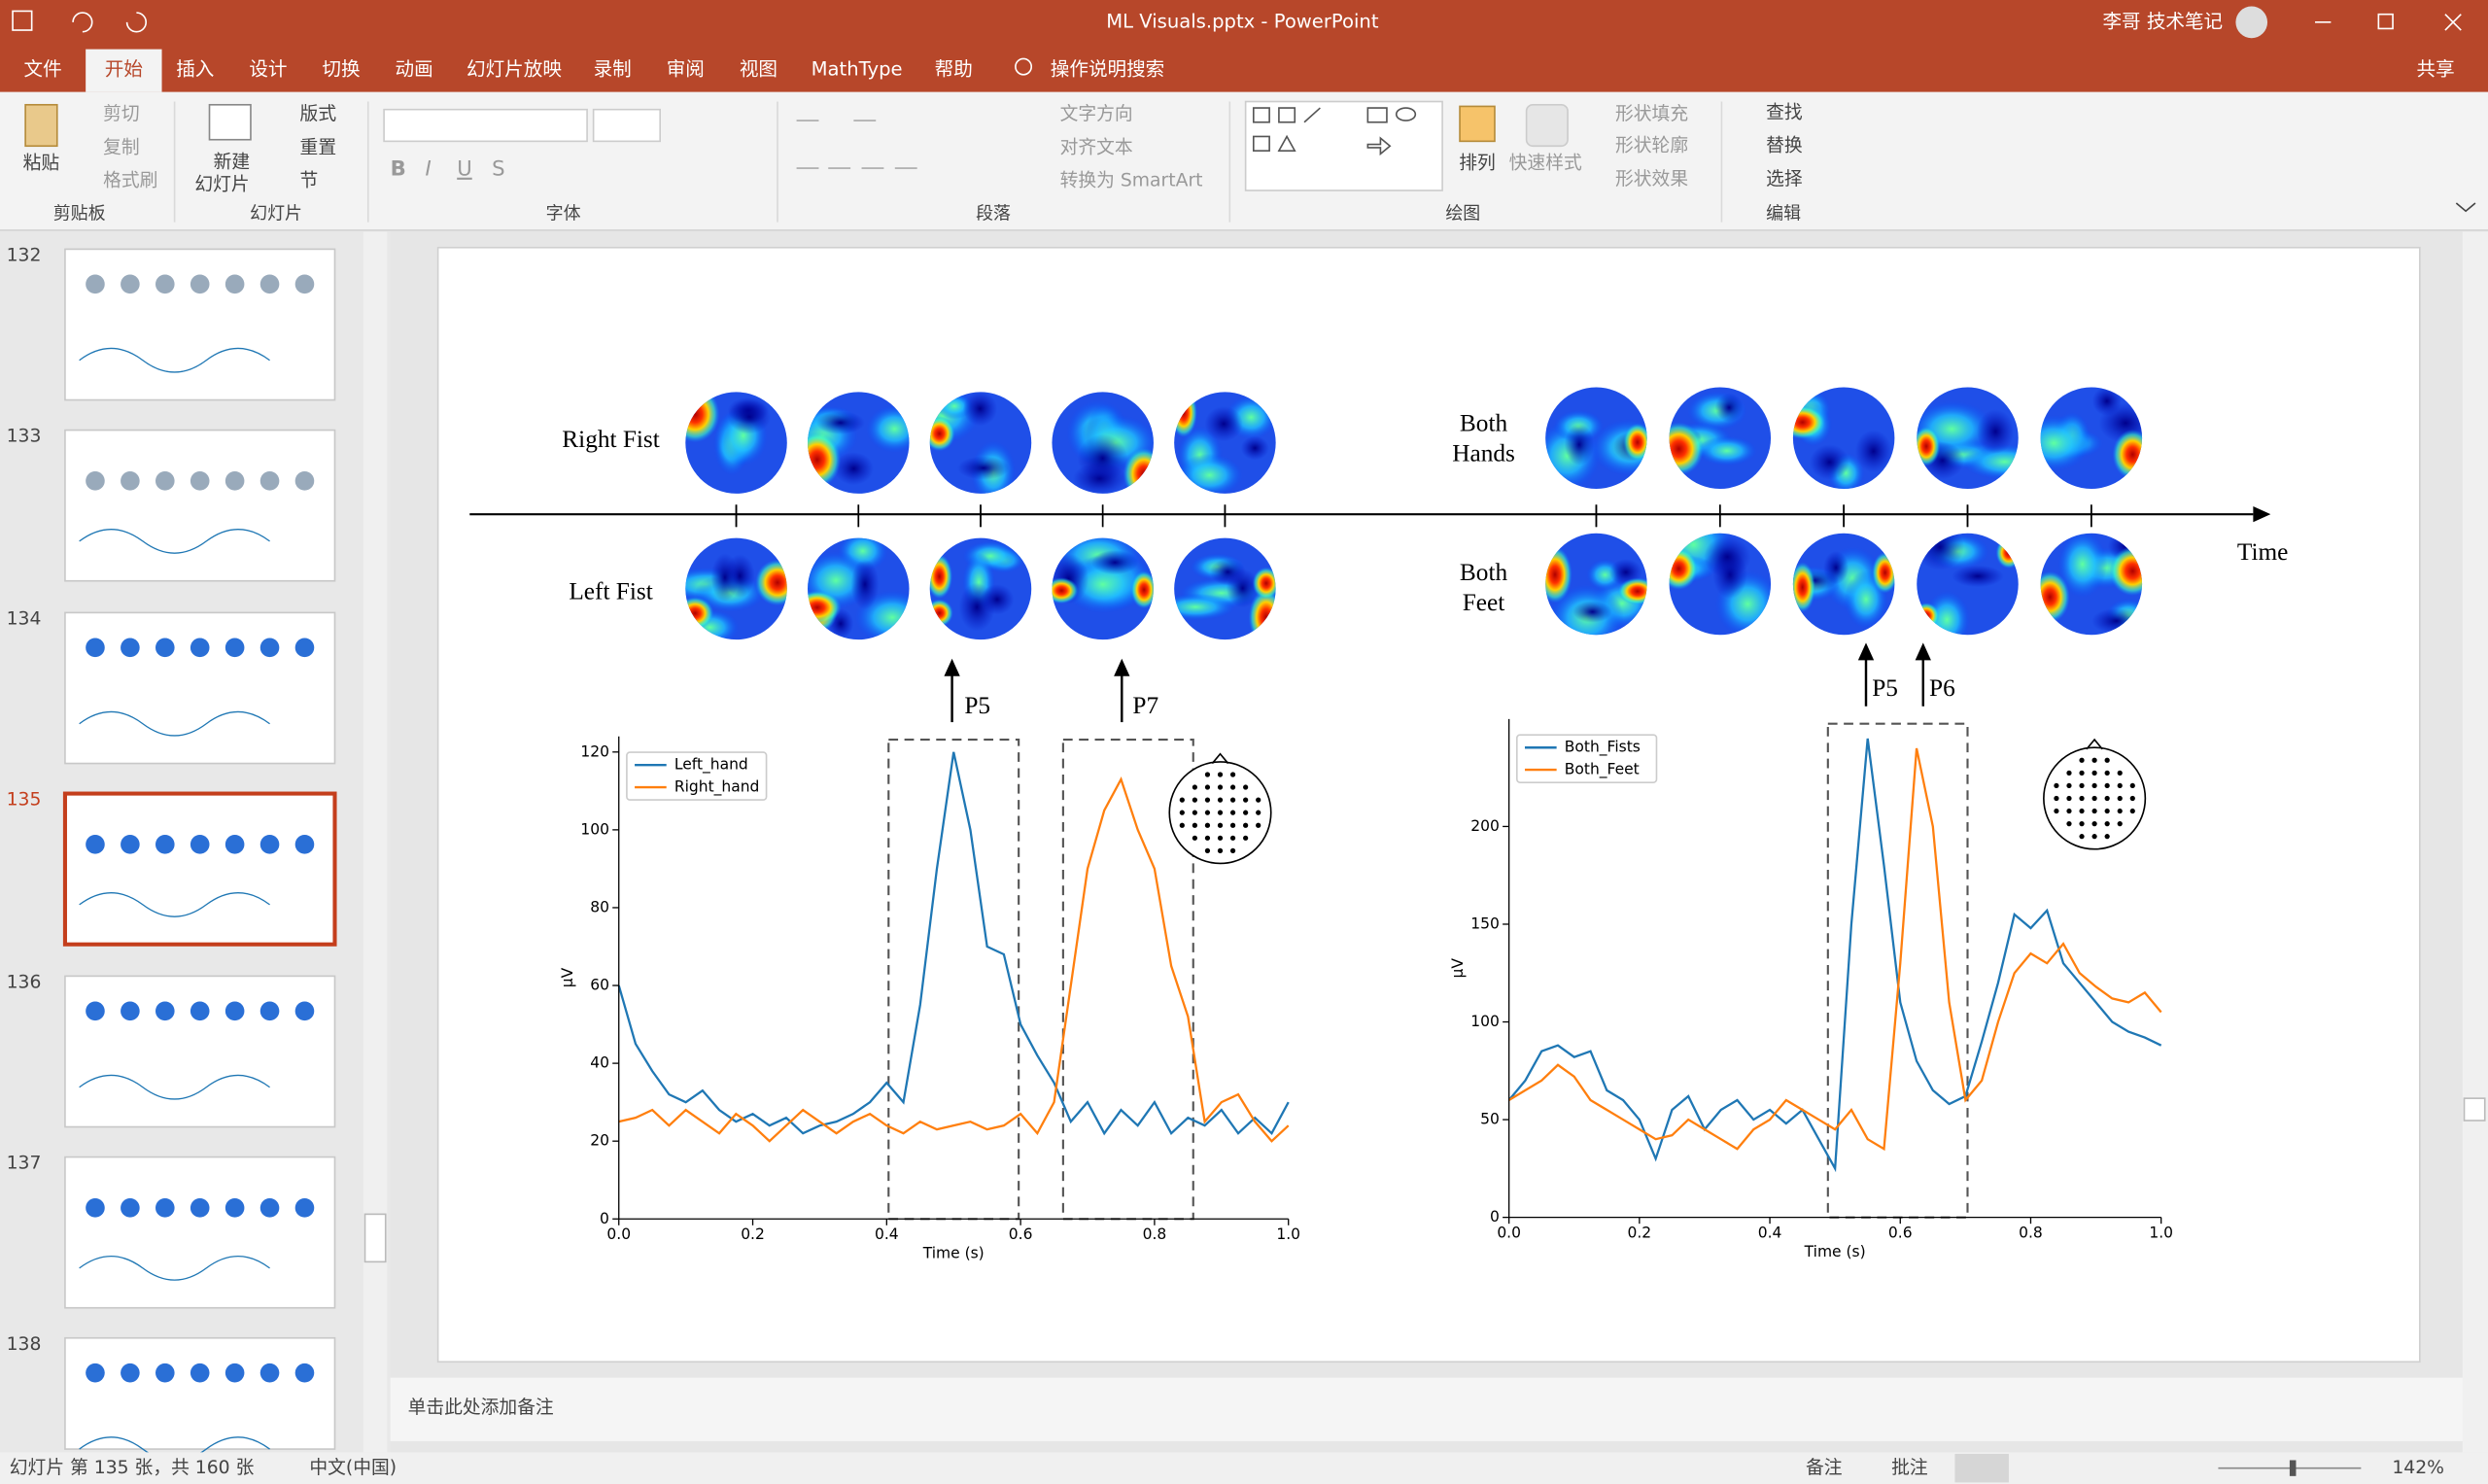  Describe the element at coordinates (604, 1218) in the screenshot. I see `y-tick-label: 0` at that location.